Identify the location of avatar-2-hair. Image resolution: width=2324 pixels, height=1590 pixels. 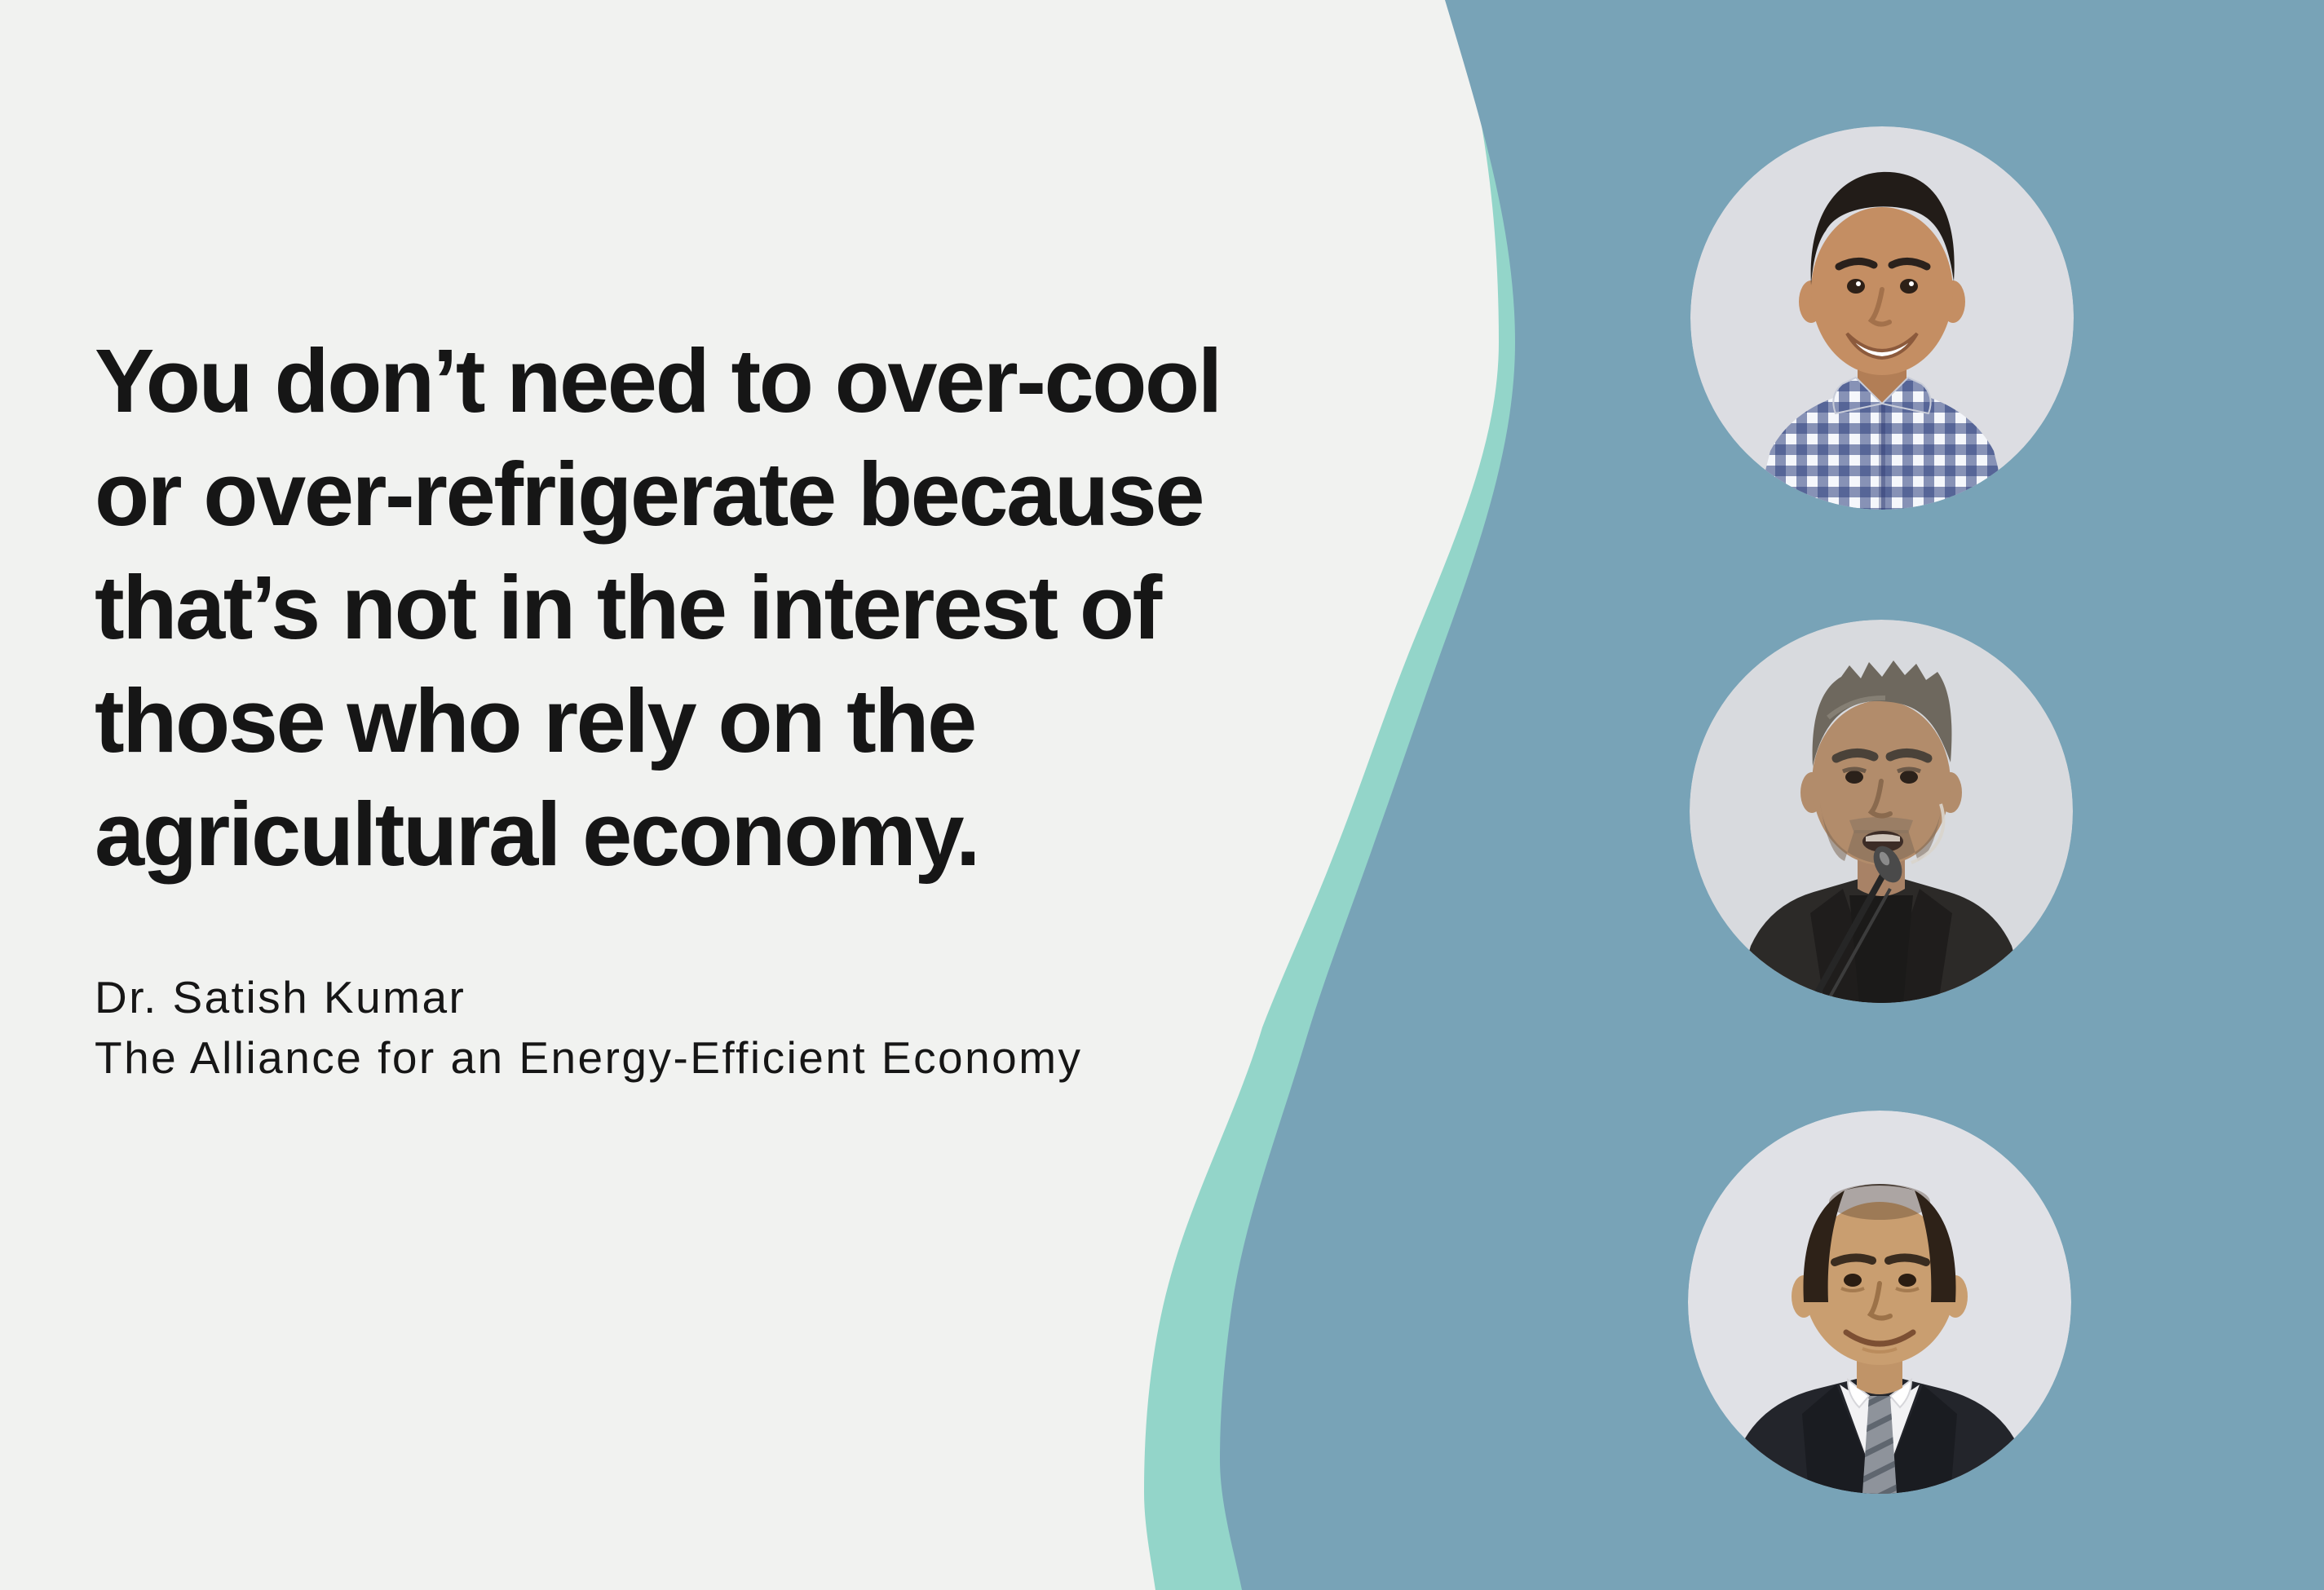
(1882, 713).